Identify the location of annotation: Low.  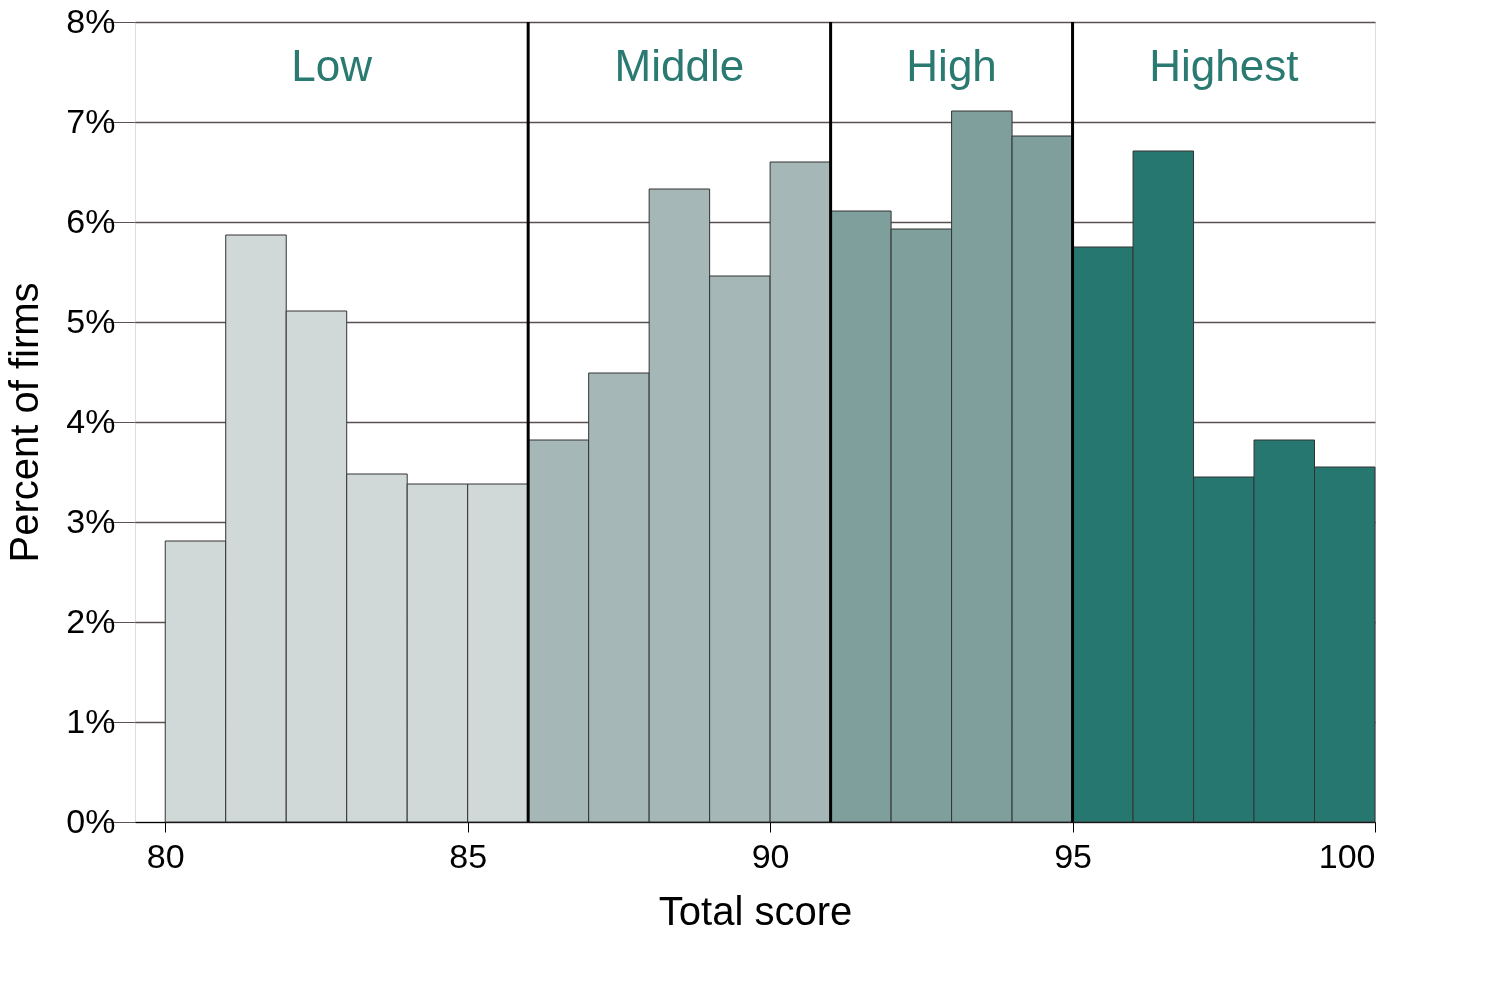
(332, 65).